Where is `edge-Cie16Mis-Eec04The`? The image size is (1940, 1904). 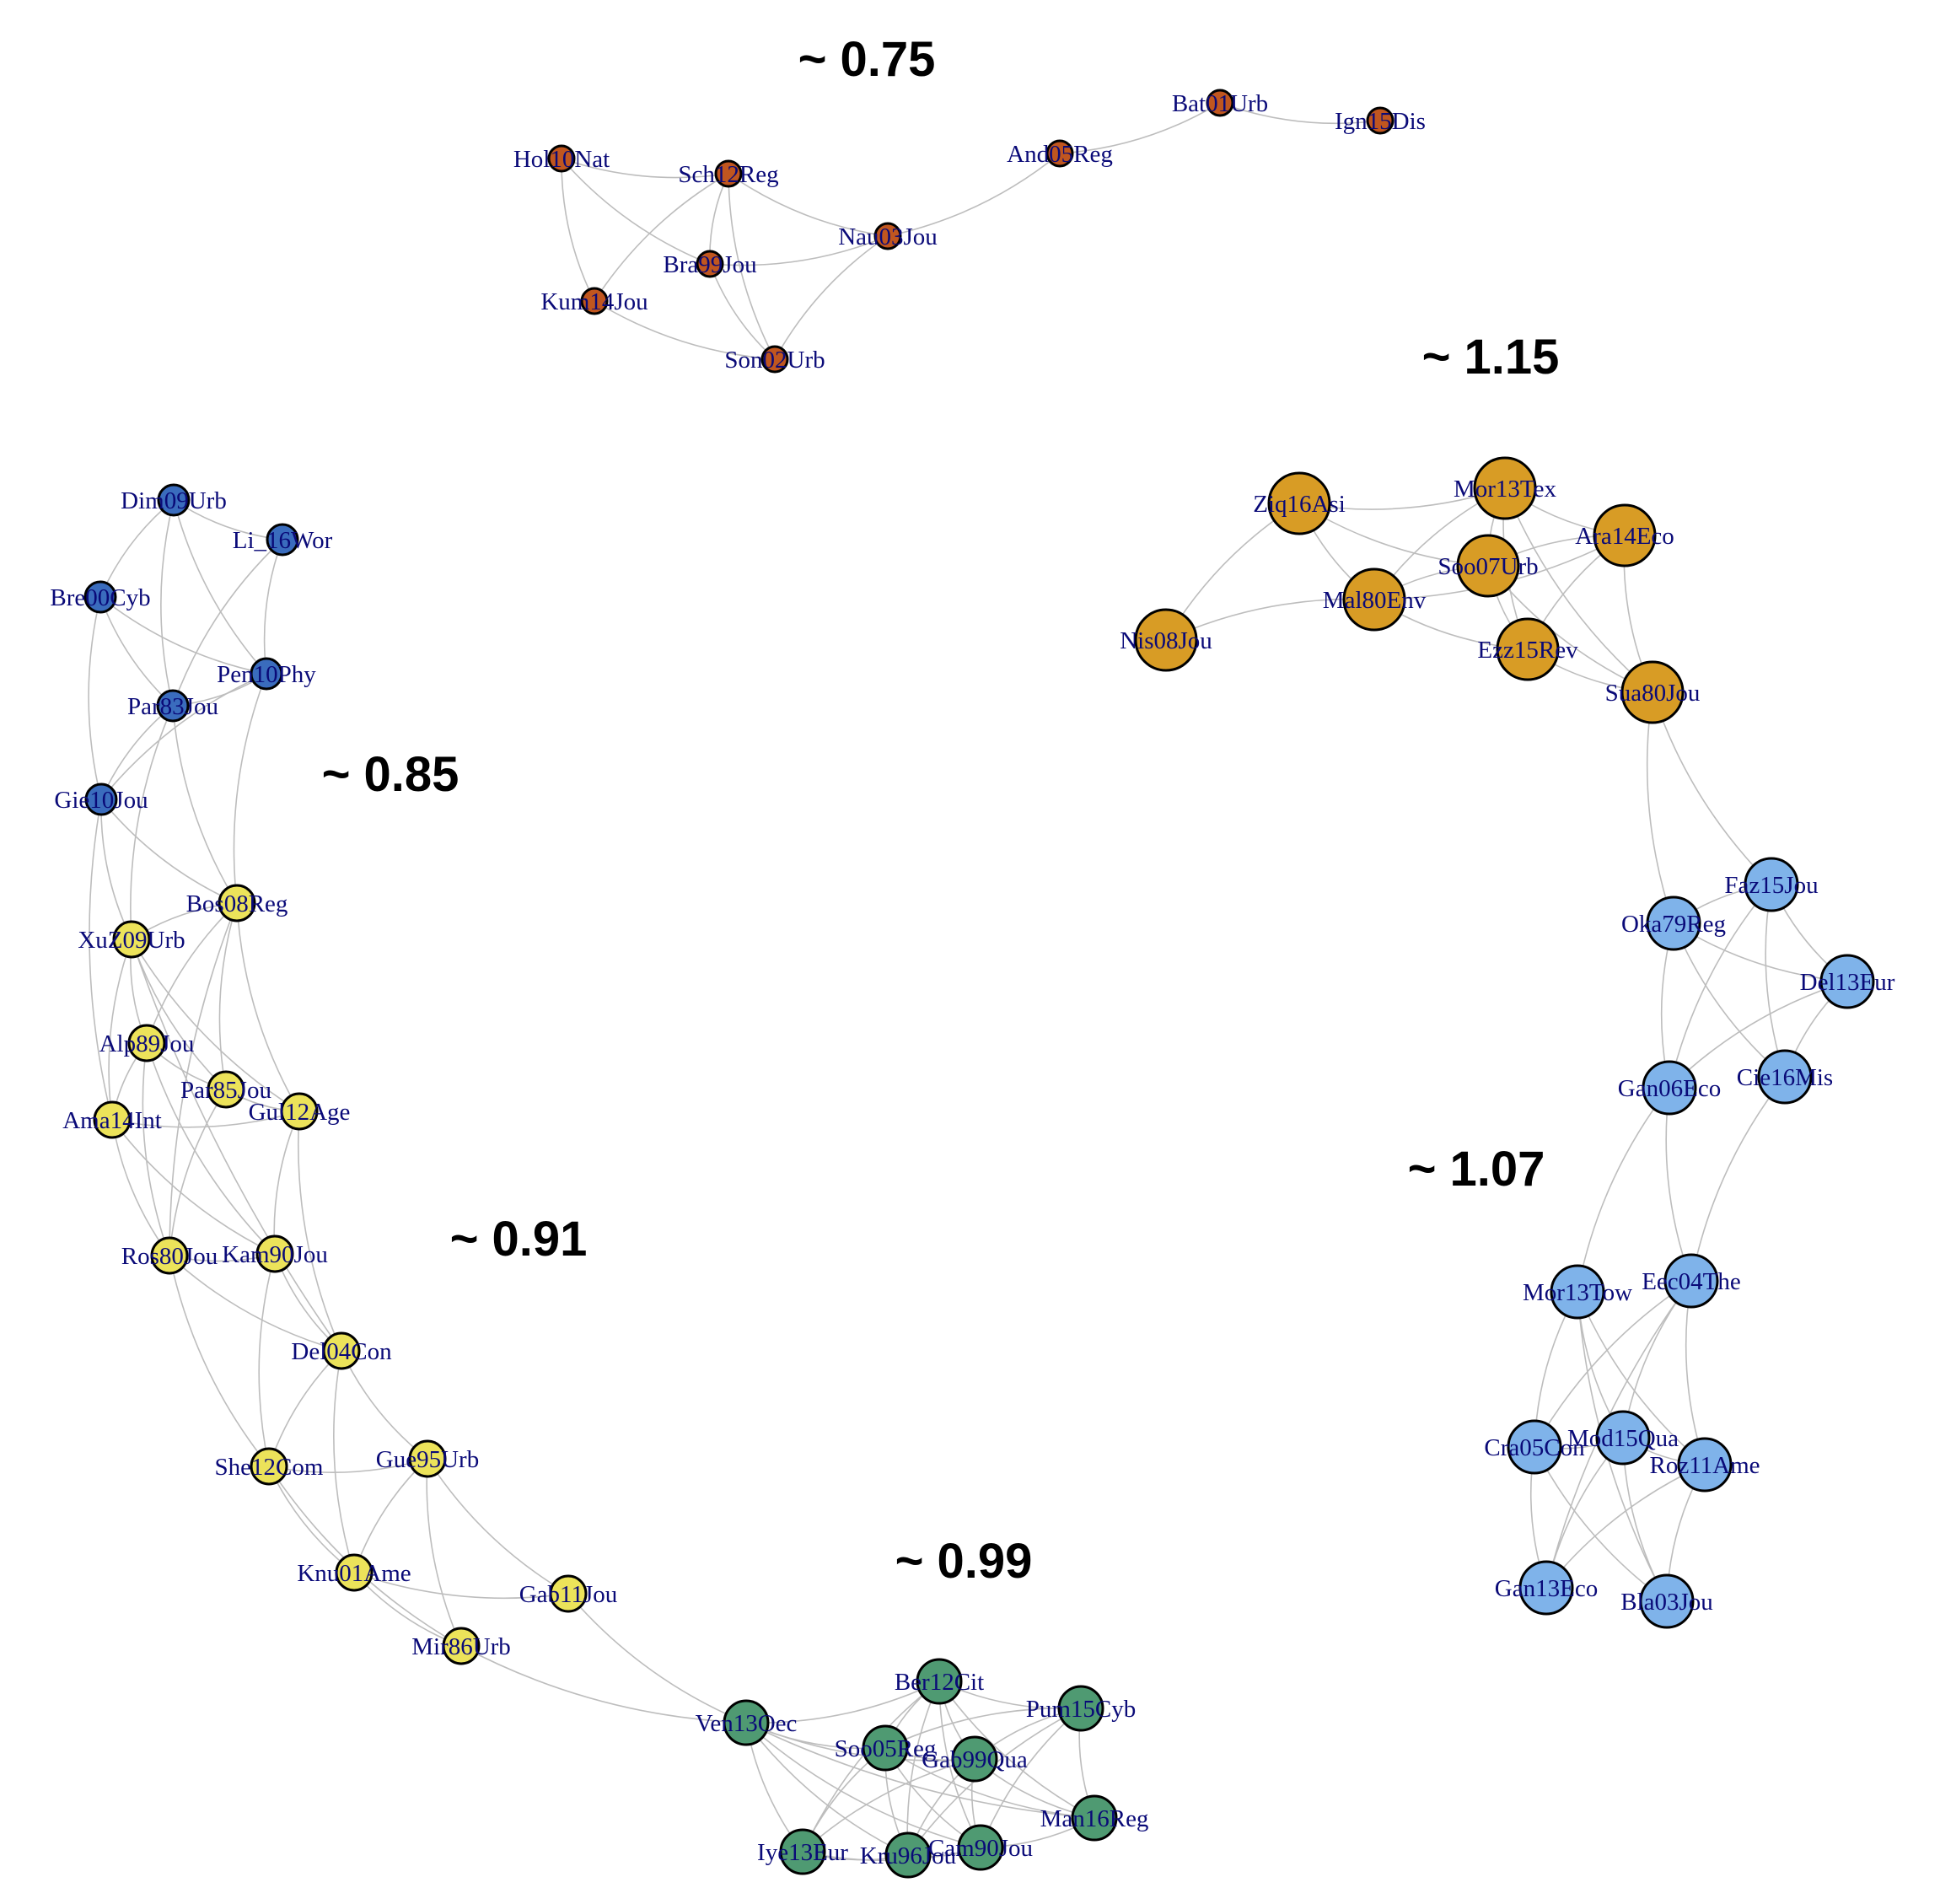 edge-Cie16Mis-Eec04The is located at coordinates (1738, 1179).